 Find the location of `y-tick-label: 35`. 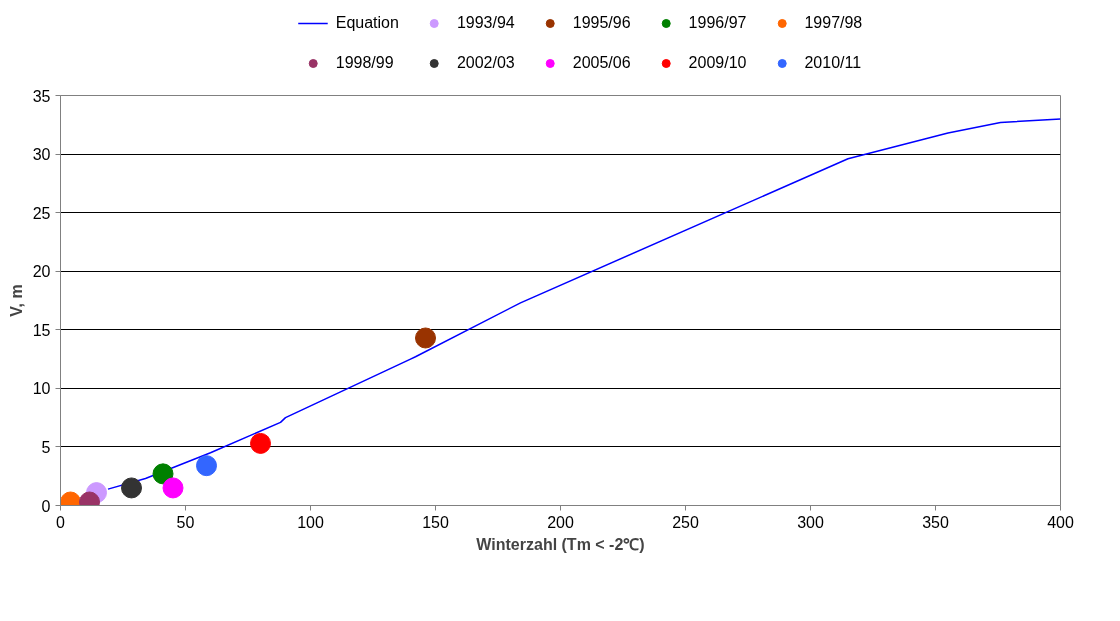

y-tick-label: 35 is located at coordinates (41, 96).